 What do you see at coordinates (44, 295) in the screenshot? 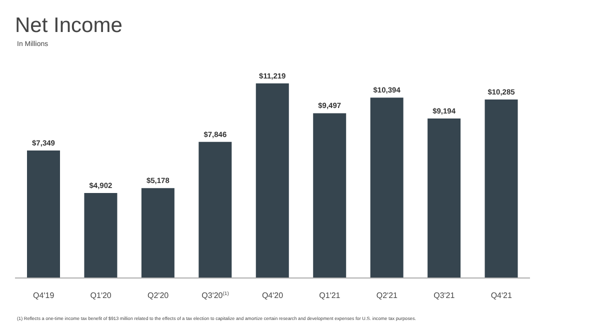
I see `x-tick-label: Q4'19` at bounding box center [44, 295].